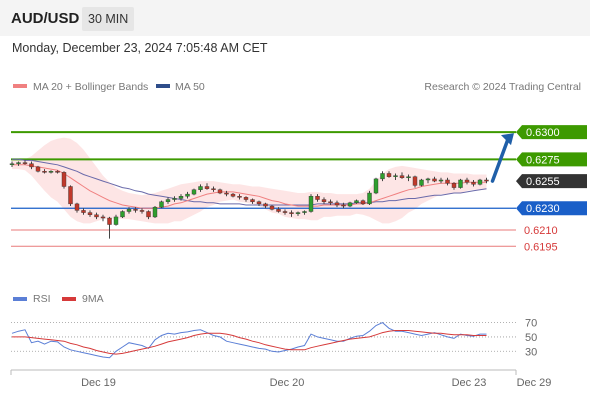  What do you see at coordinates (469, 383) in the screenshot?
I see `date-tick-label: Dec 23` at bounding box center [469, 383].